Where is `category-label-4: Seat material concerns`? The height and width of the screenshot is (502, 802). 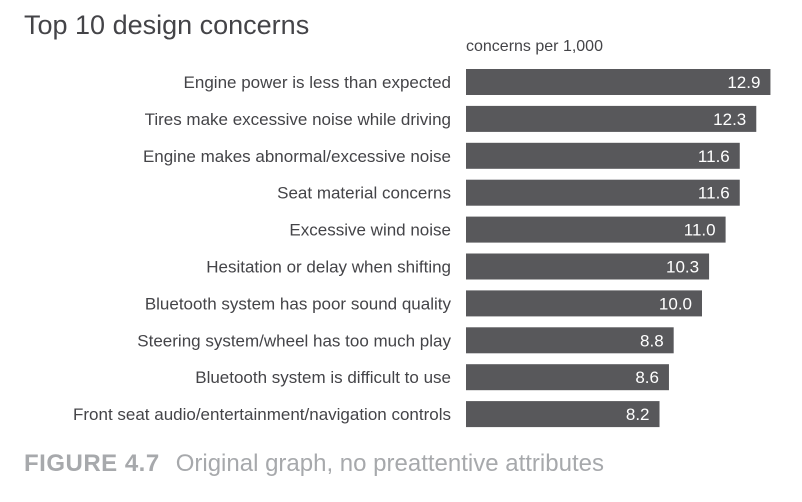 category-label-4: Seat material concerns is located at coordinates (364, 193).